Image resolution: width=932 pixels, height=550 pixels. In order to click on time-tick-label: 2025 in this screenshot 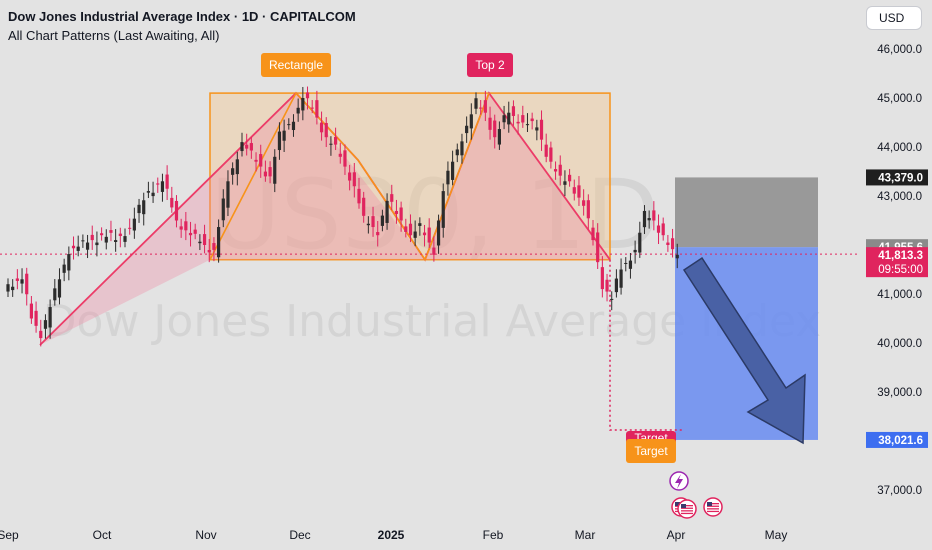, I will do `click(391, 535)`.